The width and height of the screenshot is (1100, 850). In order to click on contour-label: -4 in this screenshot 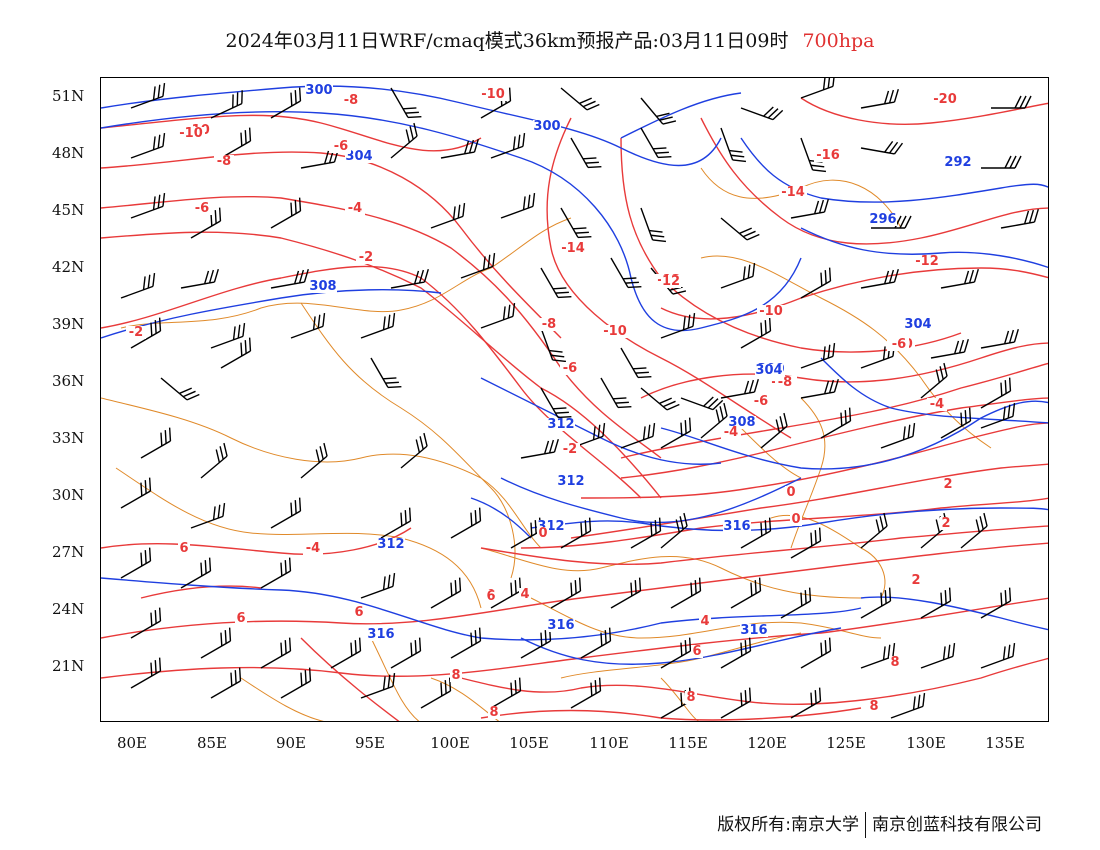, I will do `click(937, 404)`.